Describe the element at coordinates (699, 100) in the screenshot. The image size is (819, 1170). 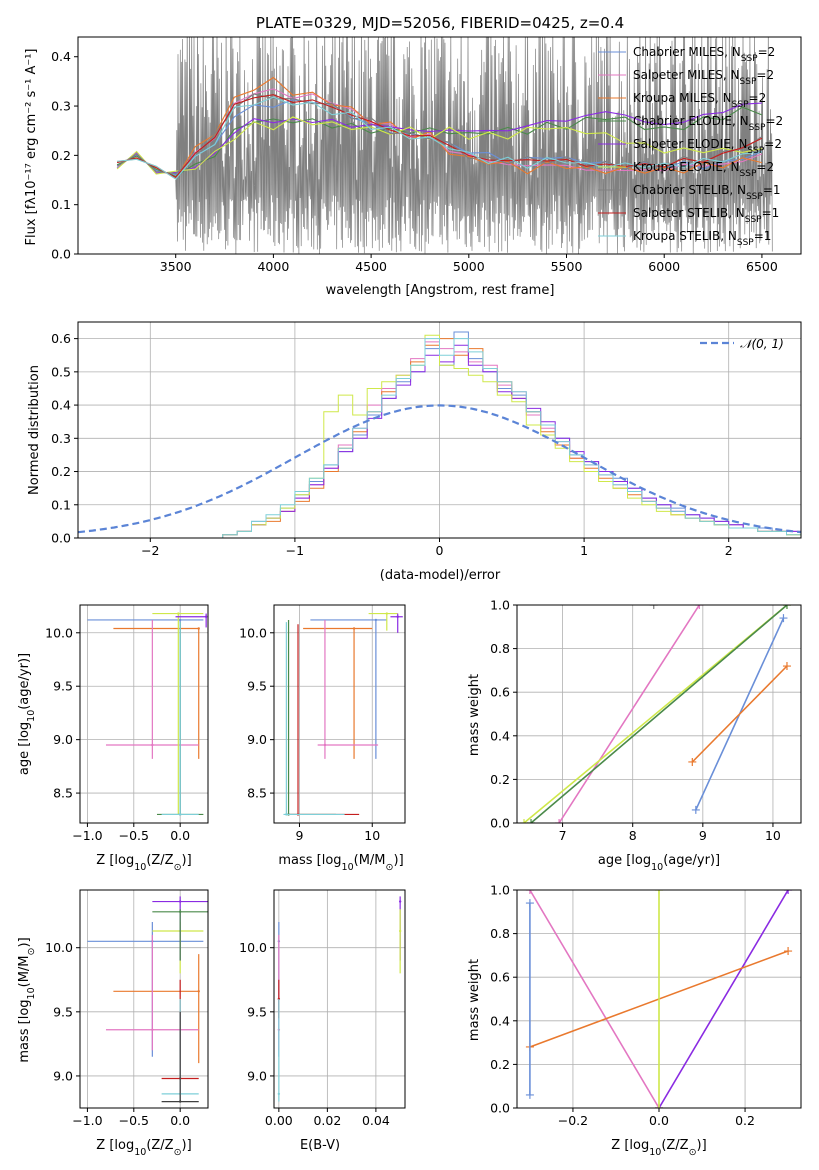
I see `legend-entry: Kroupa MILES, NSSP=2` at that location.